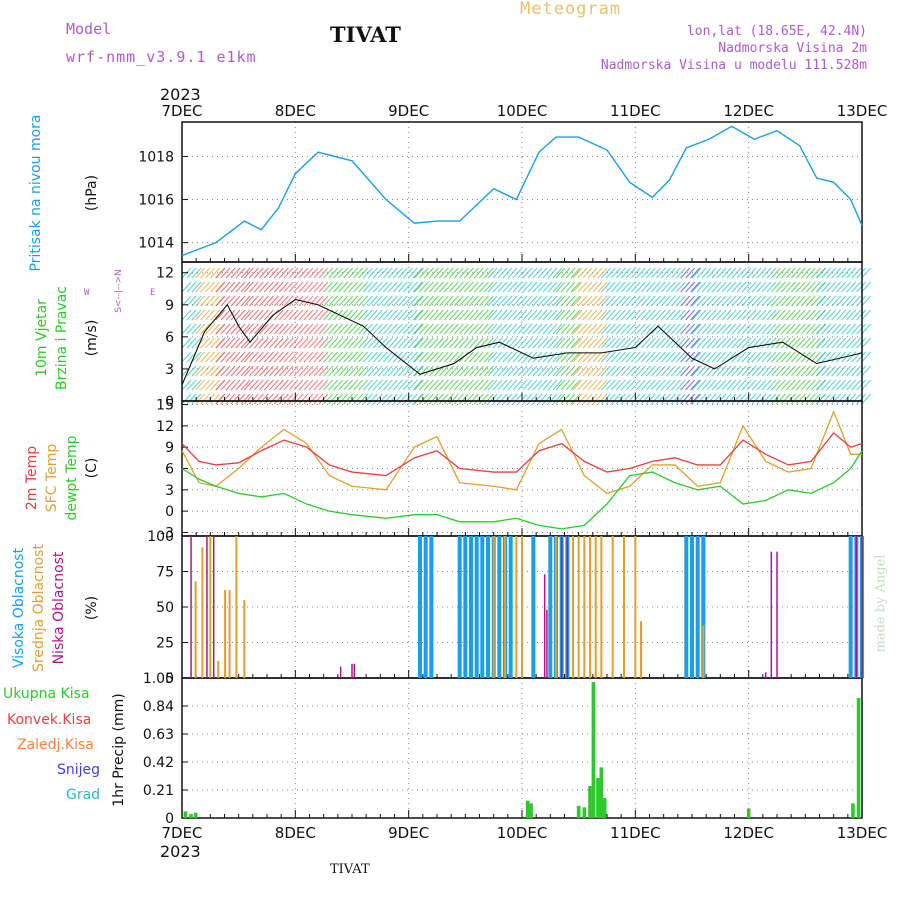 The image size is (900, 900). Describe the element at coordinates (158, 735) in the screenshot. I see `y-tick-label: 0.63` at that location.